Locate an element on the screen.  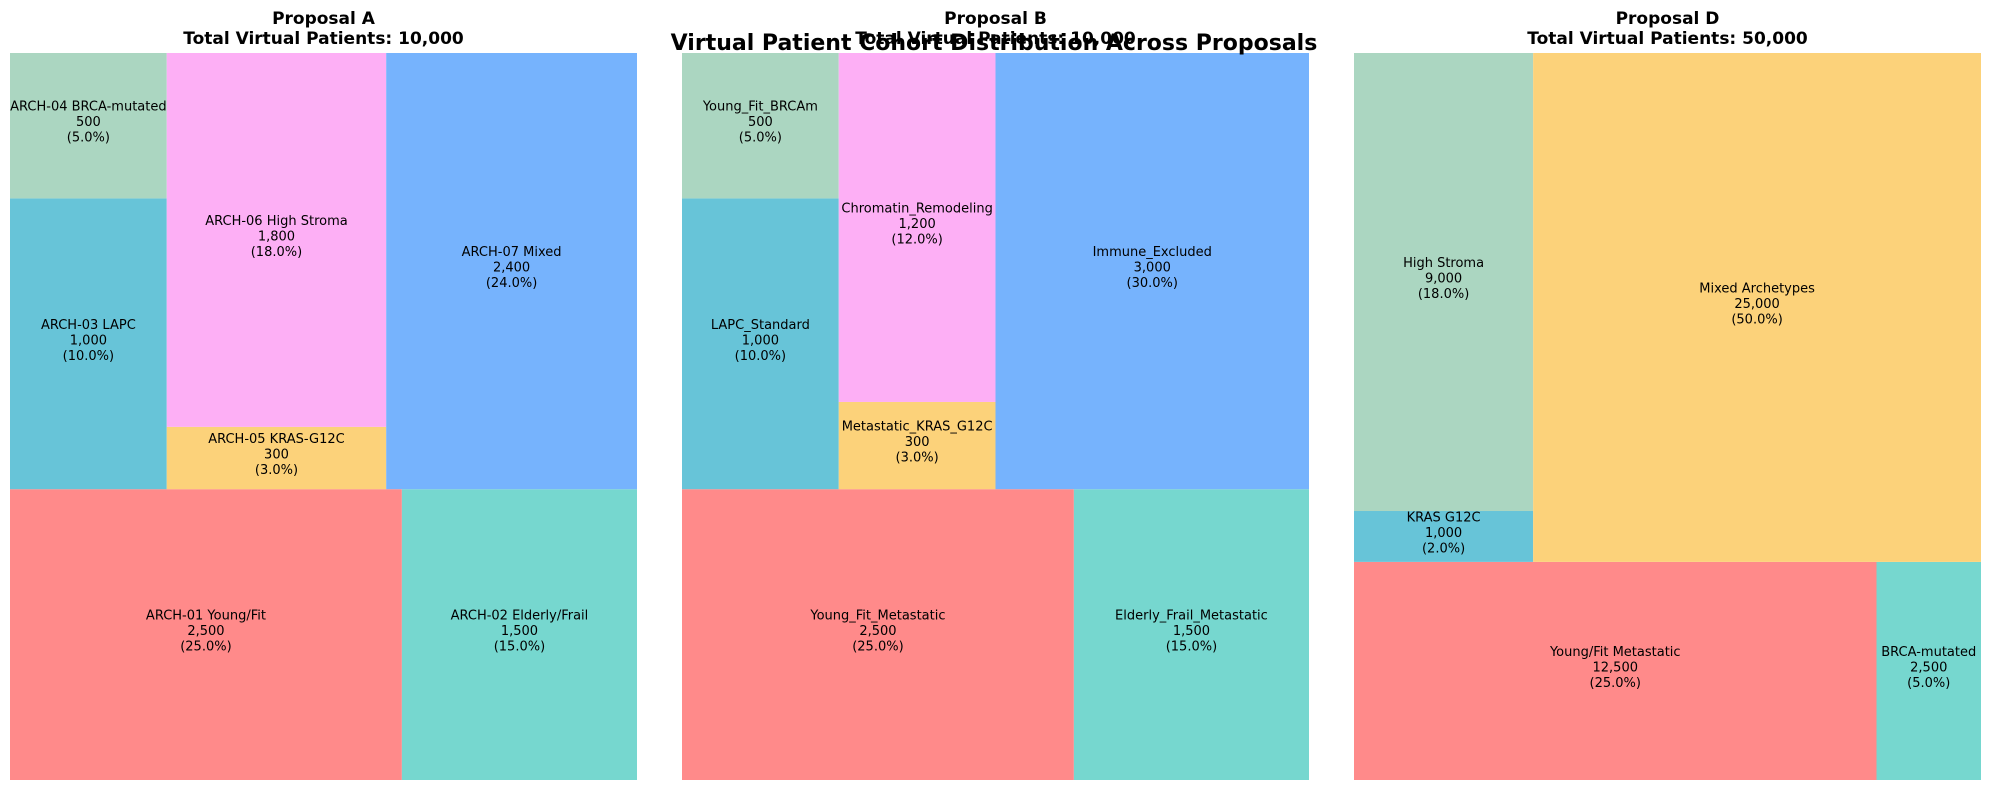
treemap-cell-label: Young/Fit Metastatic 12,500 (25.0%) is located at coordinates (1615, 668).